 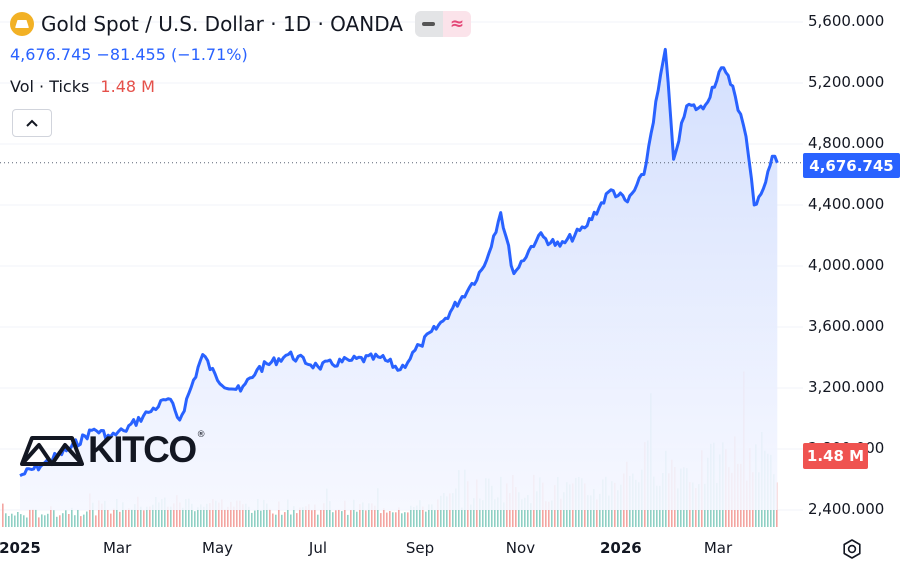 I want to click on kitco-logo-icon, so click(x=52, y=450).